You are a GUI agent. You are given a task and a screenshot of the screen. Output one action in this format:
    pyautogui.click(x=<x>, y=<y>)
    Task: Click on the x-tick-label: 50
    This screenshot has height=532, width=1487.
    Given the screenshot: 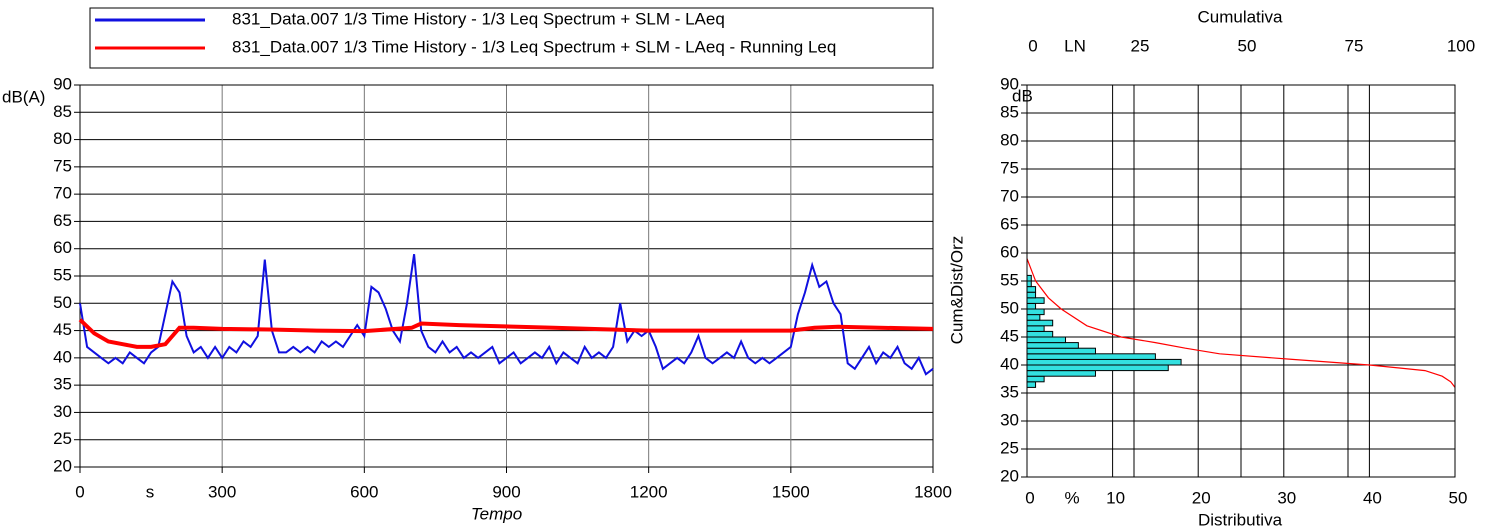 What is the action you would take?
    pyautogui.click(x=1458, y=497)
    